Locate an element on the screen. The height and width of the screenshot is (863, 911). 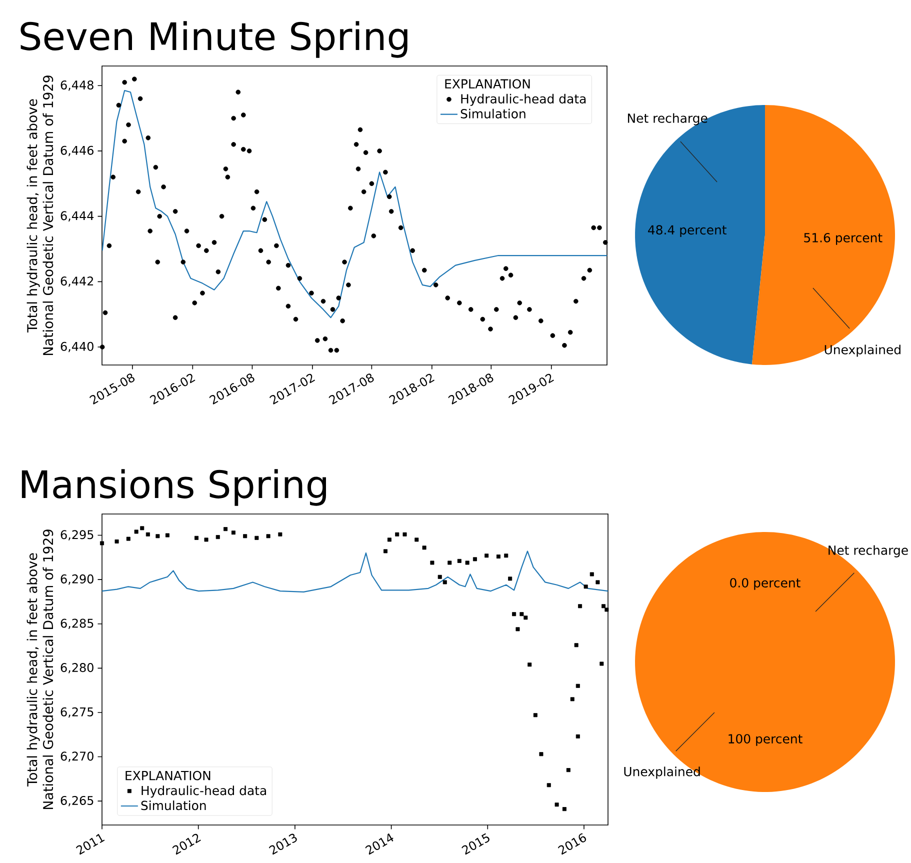
category-label: Net recharge is located at coordinates (868, 551).